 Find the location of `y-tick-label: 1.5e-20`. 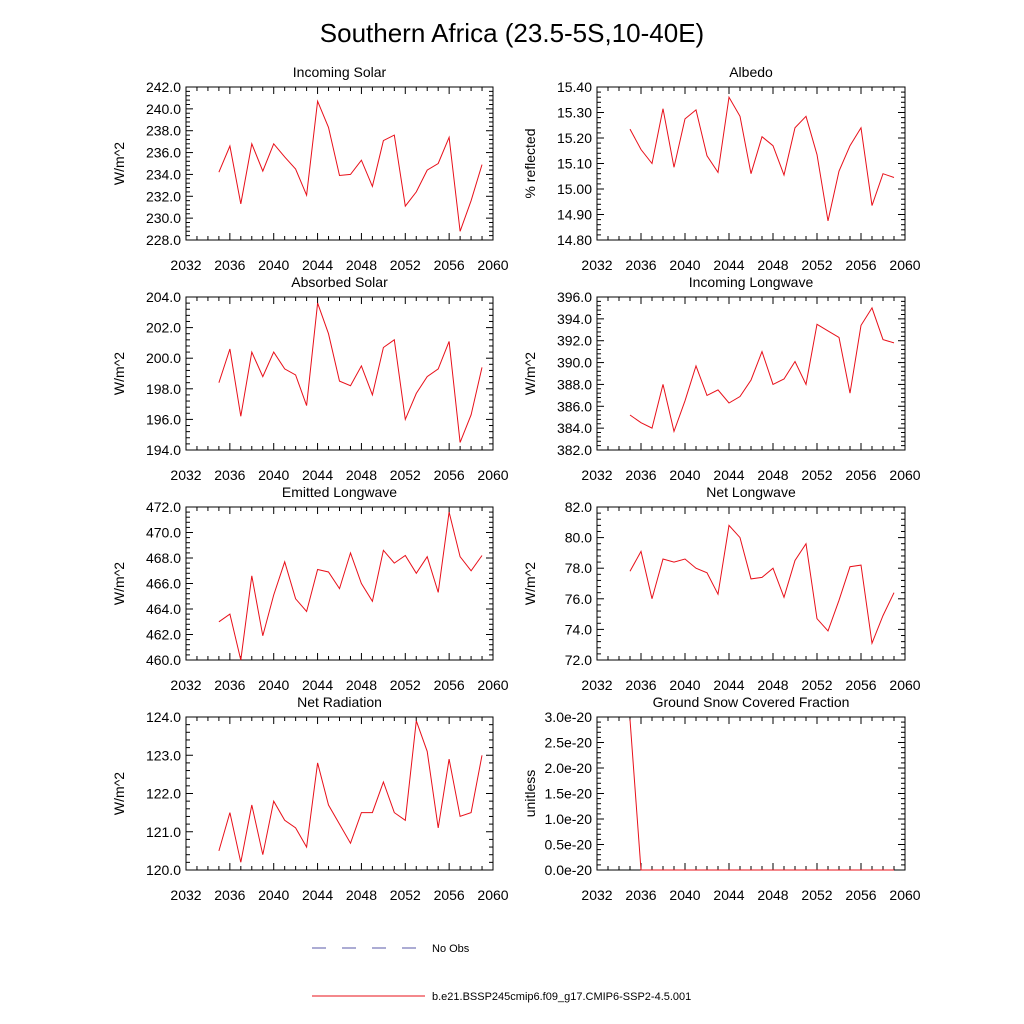

y-tick-label: 1.5e-20 is located at coordinates (569, 794).